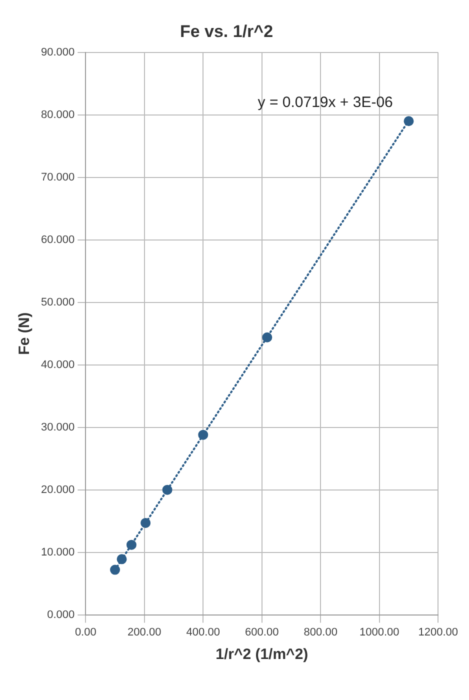 The width and height of the screenshot is (469, 700). Describe the element at coordinates (262, 655) in the screenshot. I see `x-axis-title: 1/r^2 (1/m^2)` at that location.